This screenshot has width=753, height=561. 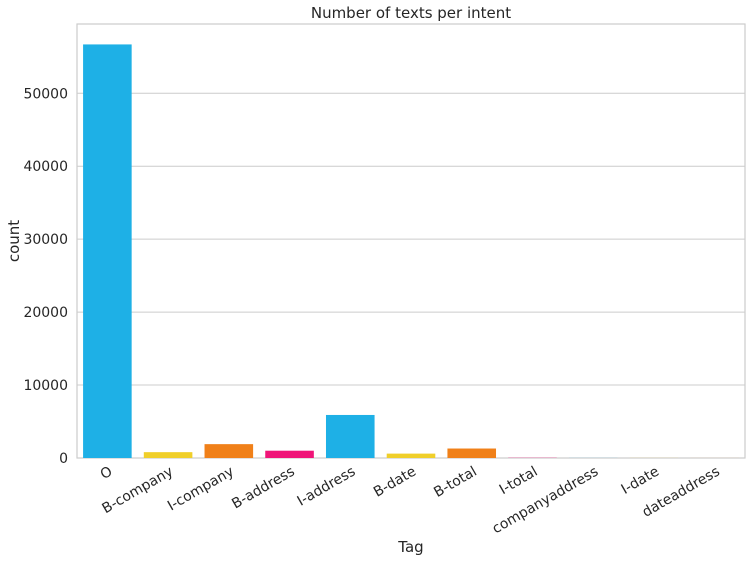 I want to click on bar-b-address, so click(x=289, y=454).